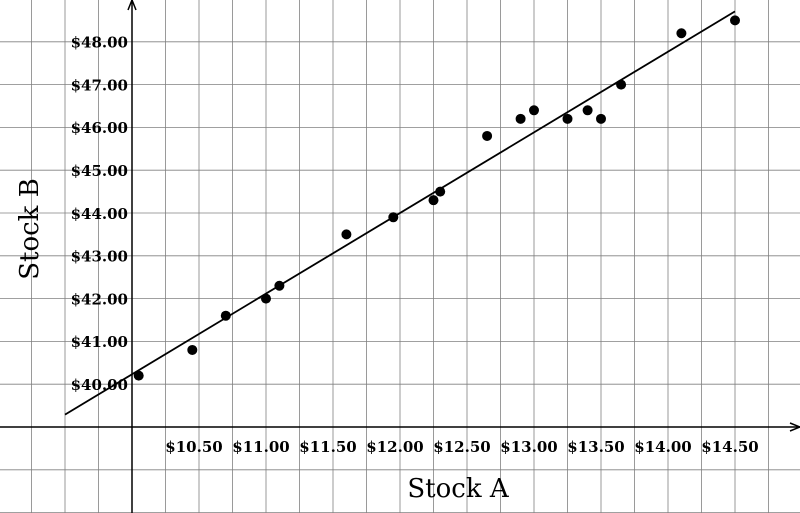  I want to click on x-tick-label: $10.50, so click(193, 447).